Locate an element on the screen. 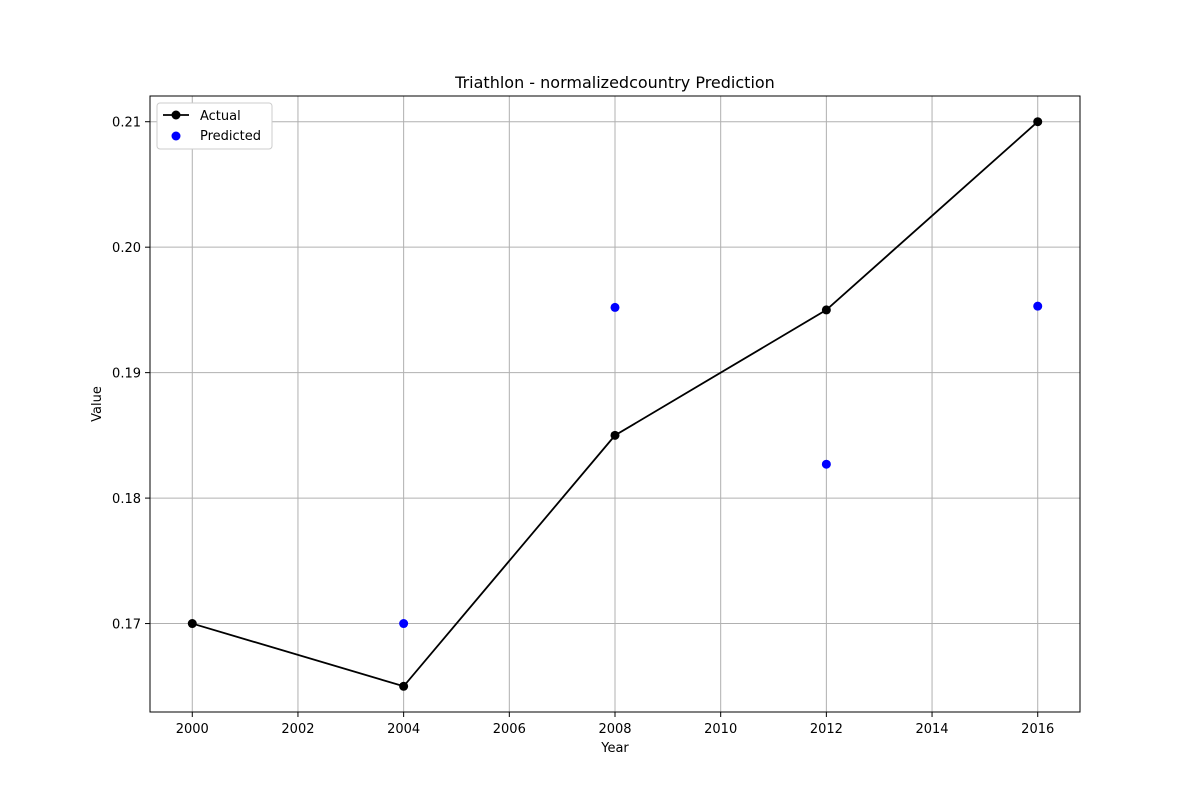  legend: Actual Predicted is located at coordinates (214, 126).